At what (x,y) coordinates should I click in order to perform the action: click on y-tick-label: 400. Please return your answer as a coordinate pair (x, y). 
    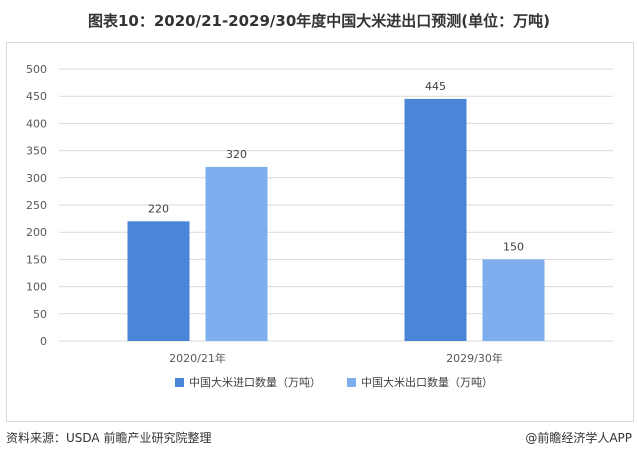
    Looking at the image, I should click on (36, 123).